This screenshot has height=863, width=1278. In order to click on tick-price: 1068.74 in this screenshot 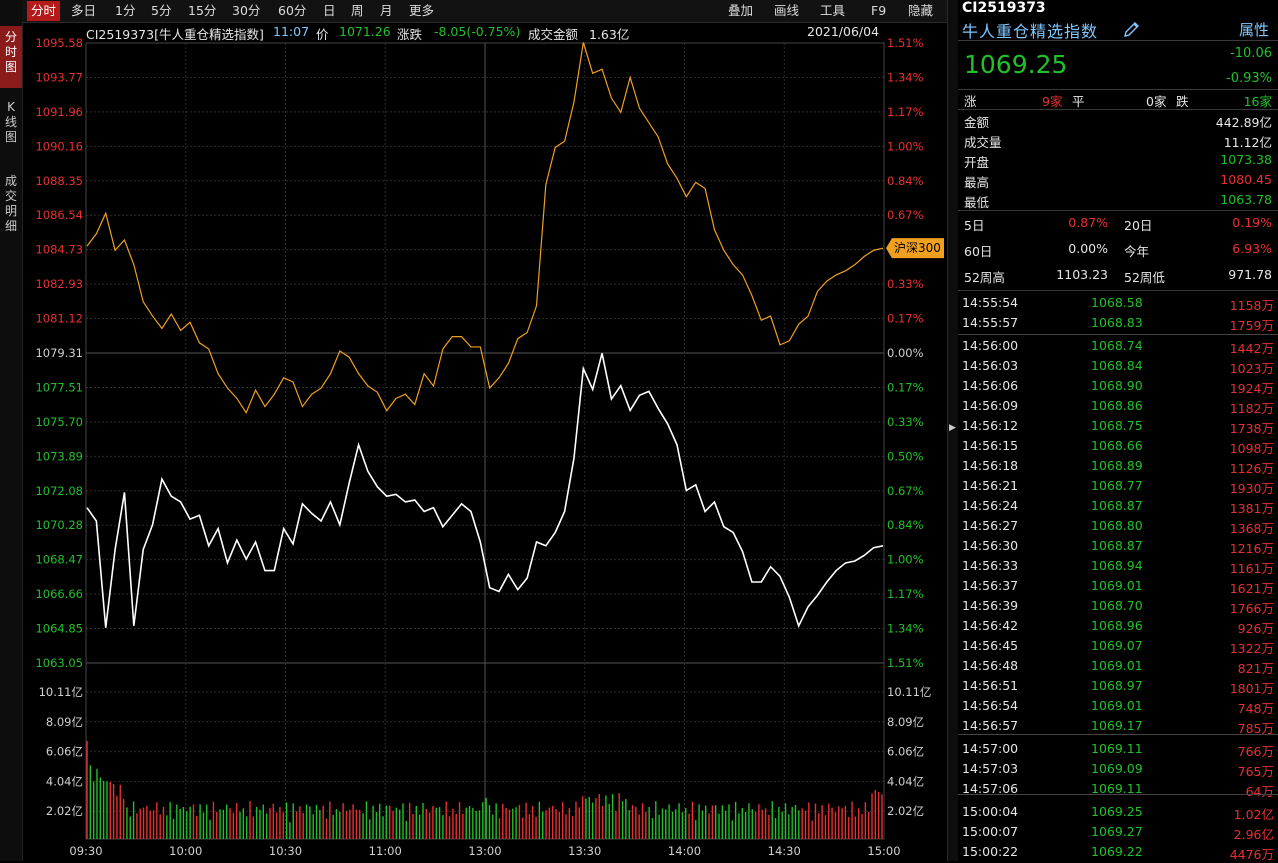, I will do `click(1117, 345)`.